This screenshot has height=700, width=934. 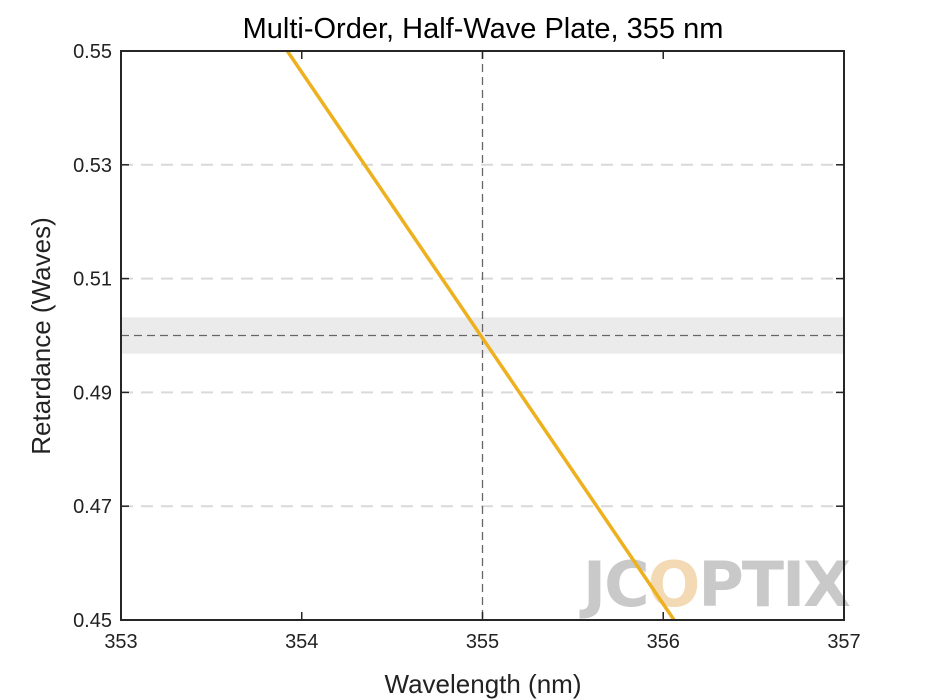 What do you see at coordinates (483, 29) in the screenshot?
I see `chart-title: Multi-Order, Half-Wave Plate, 355 nm` at bounding box center [483, 29].